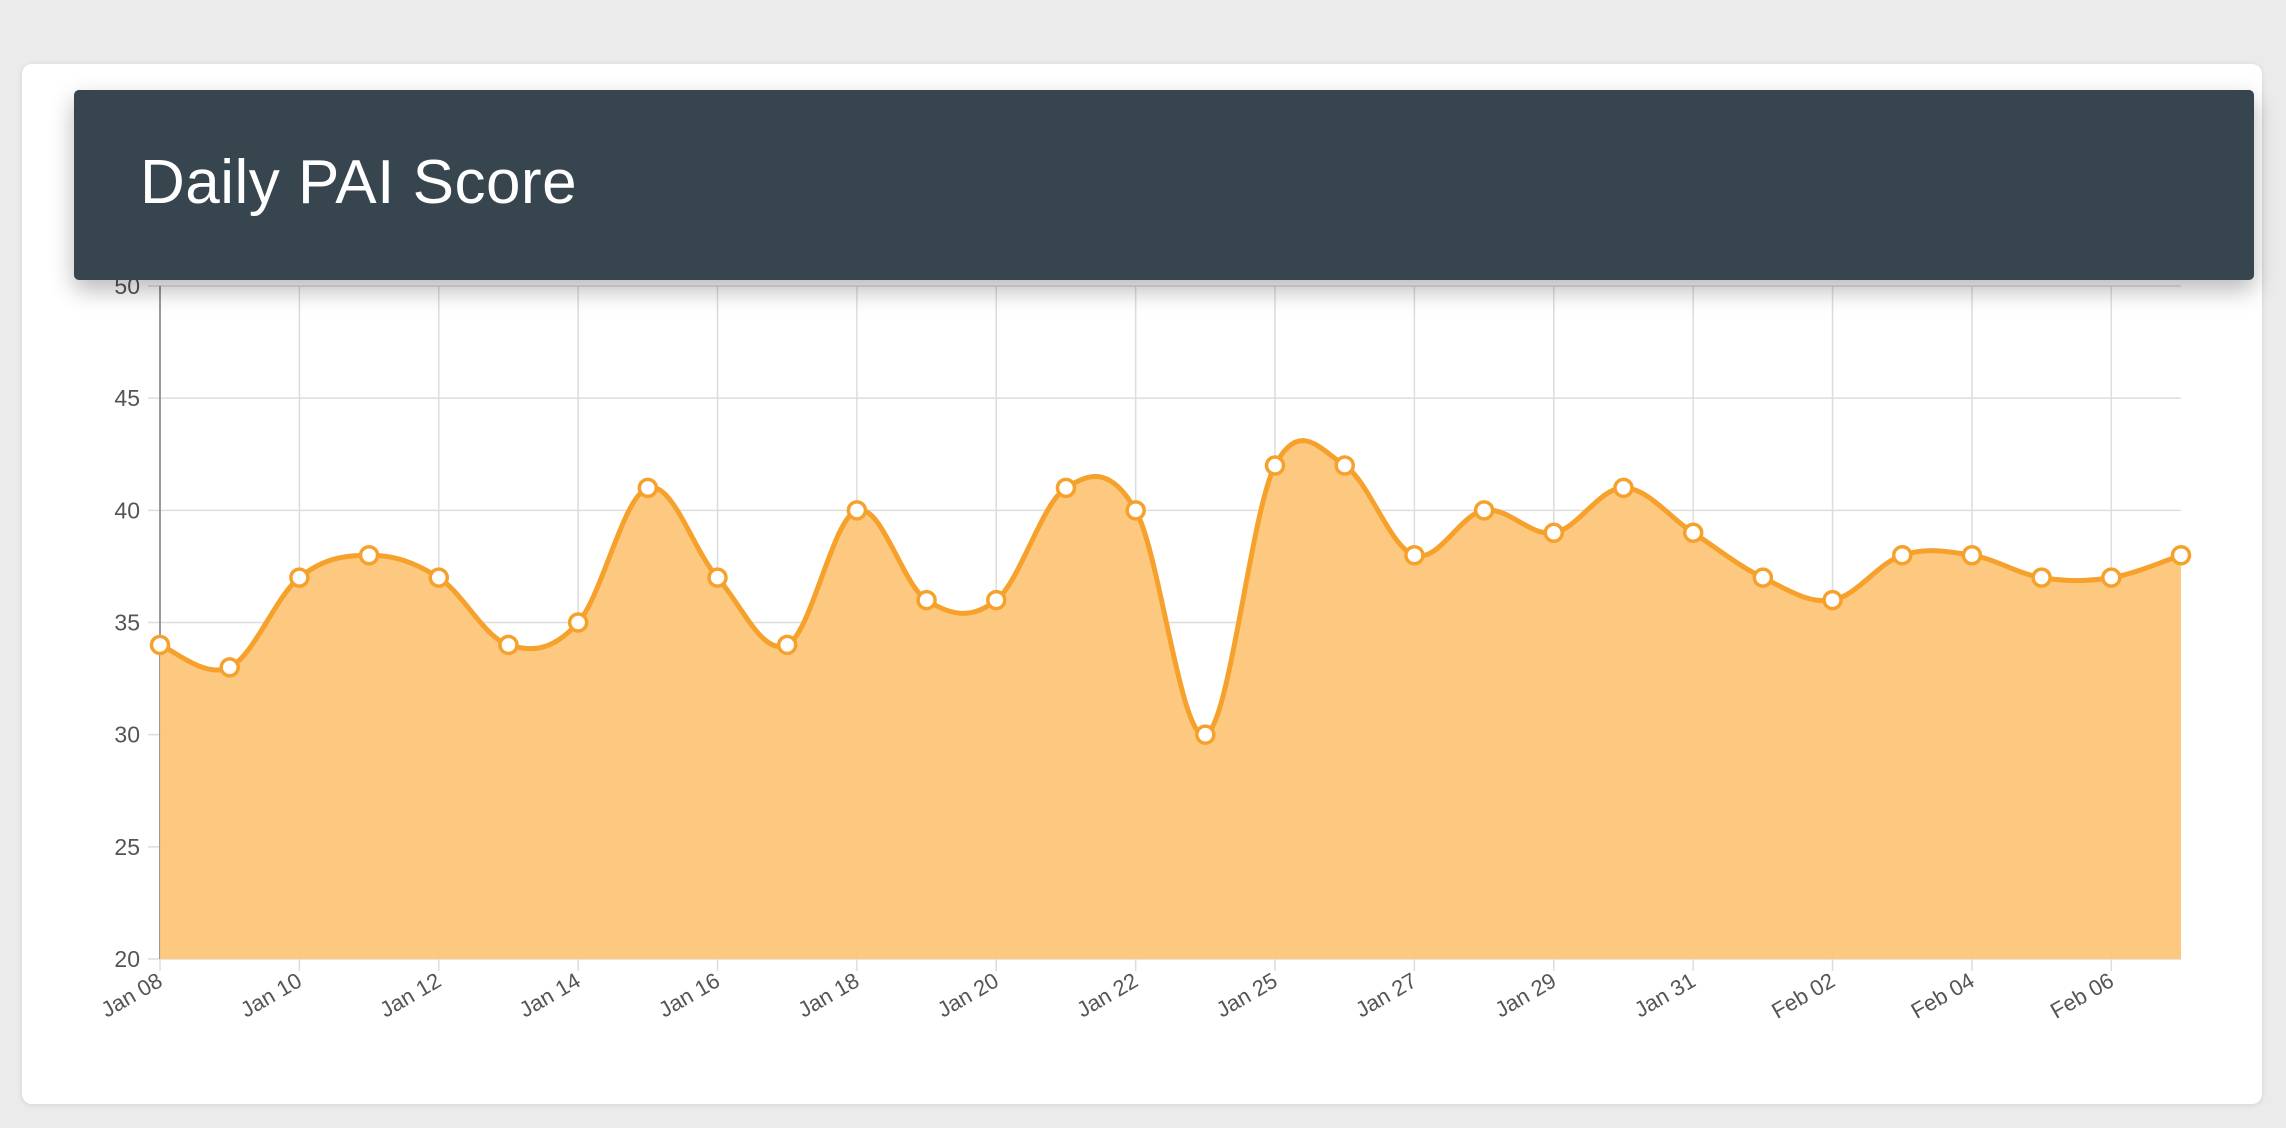 The image size is (2286, 1128). I want to click on x-tick-label: Jan 25, so click(1247, 995).